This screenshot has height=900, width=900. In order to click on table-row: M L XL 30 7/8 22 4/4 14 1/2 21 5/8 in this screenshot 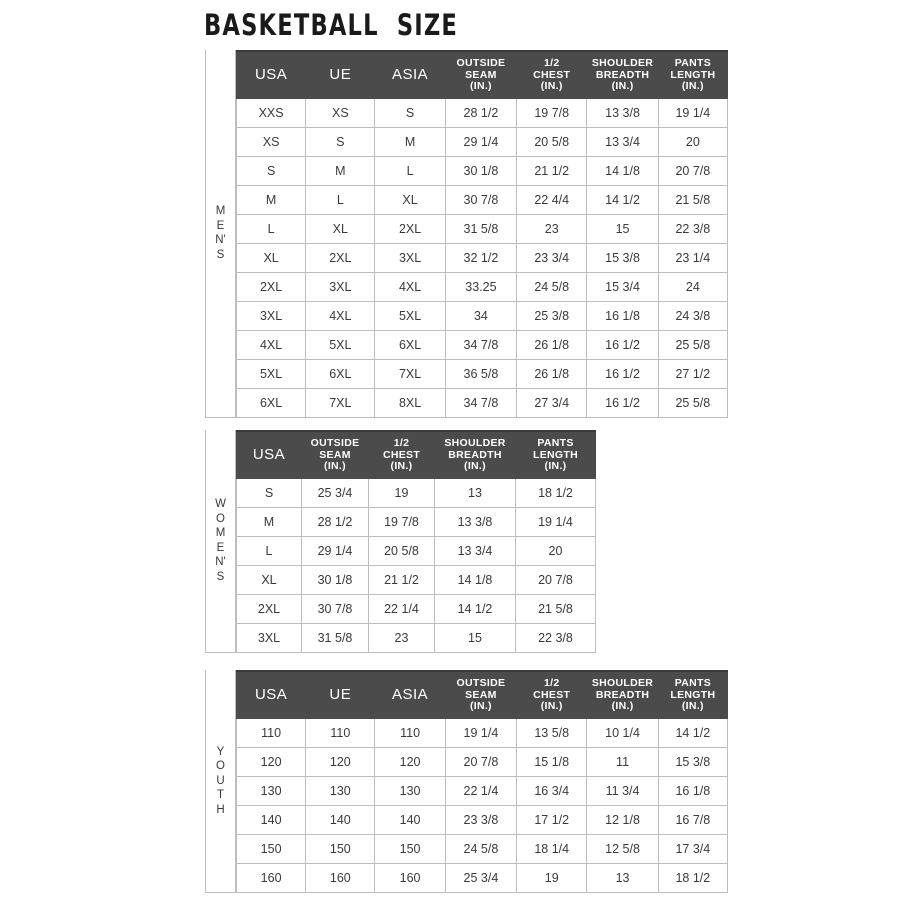, I will do `click(482, 199)`.